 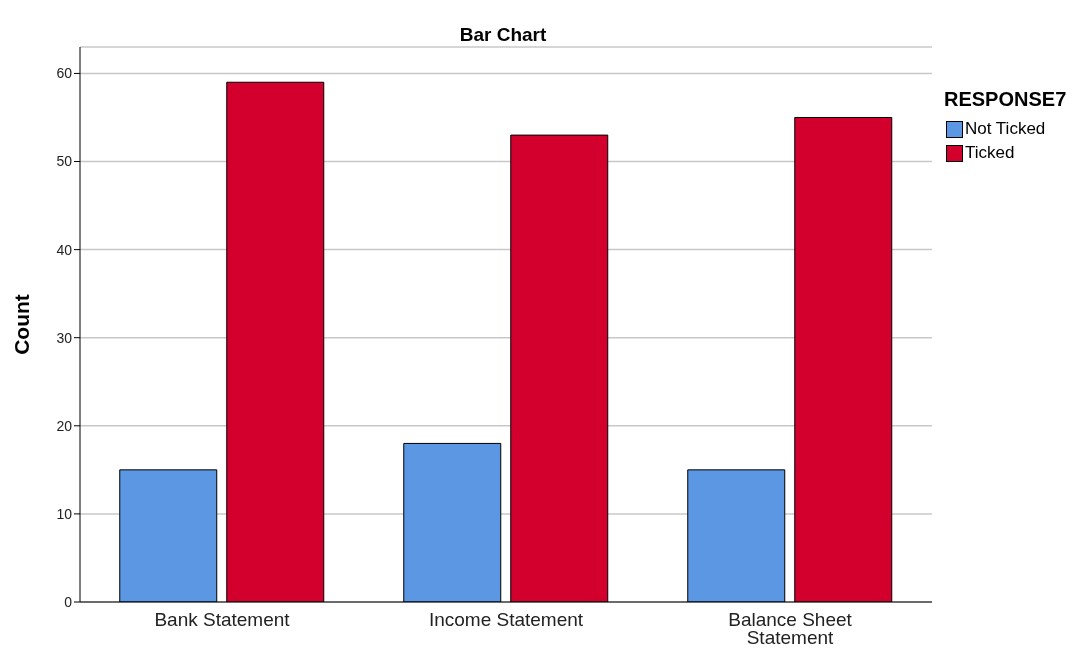 What do you see at coordinates (64, 425) in the screenshot?
I see `y-tick-label: 20` at bounding box center [64, 425].